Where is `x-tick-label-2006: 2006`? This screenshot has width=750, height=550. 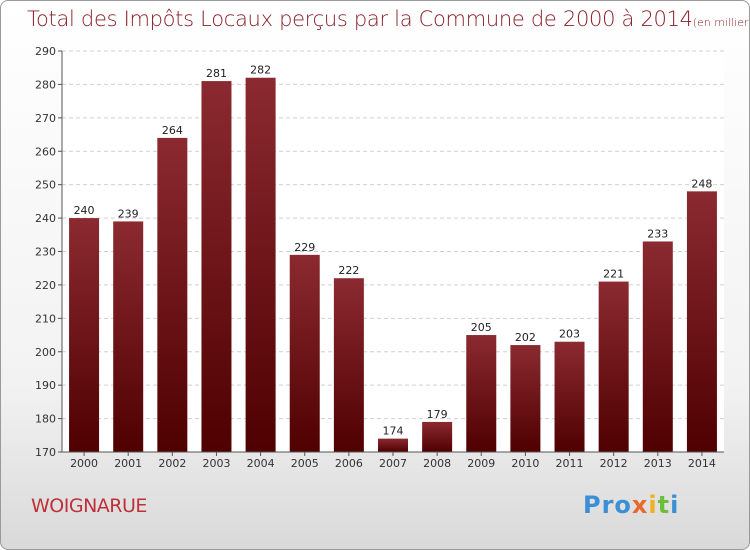
x-tick-label-2006: 2006 is located at coordinates (349, 463).